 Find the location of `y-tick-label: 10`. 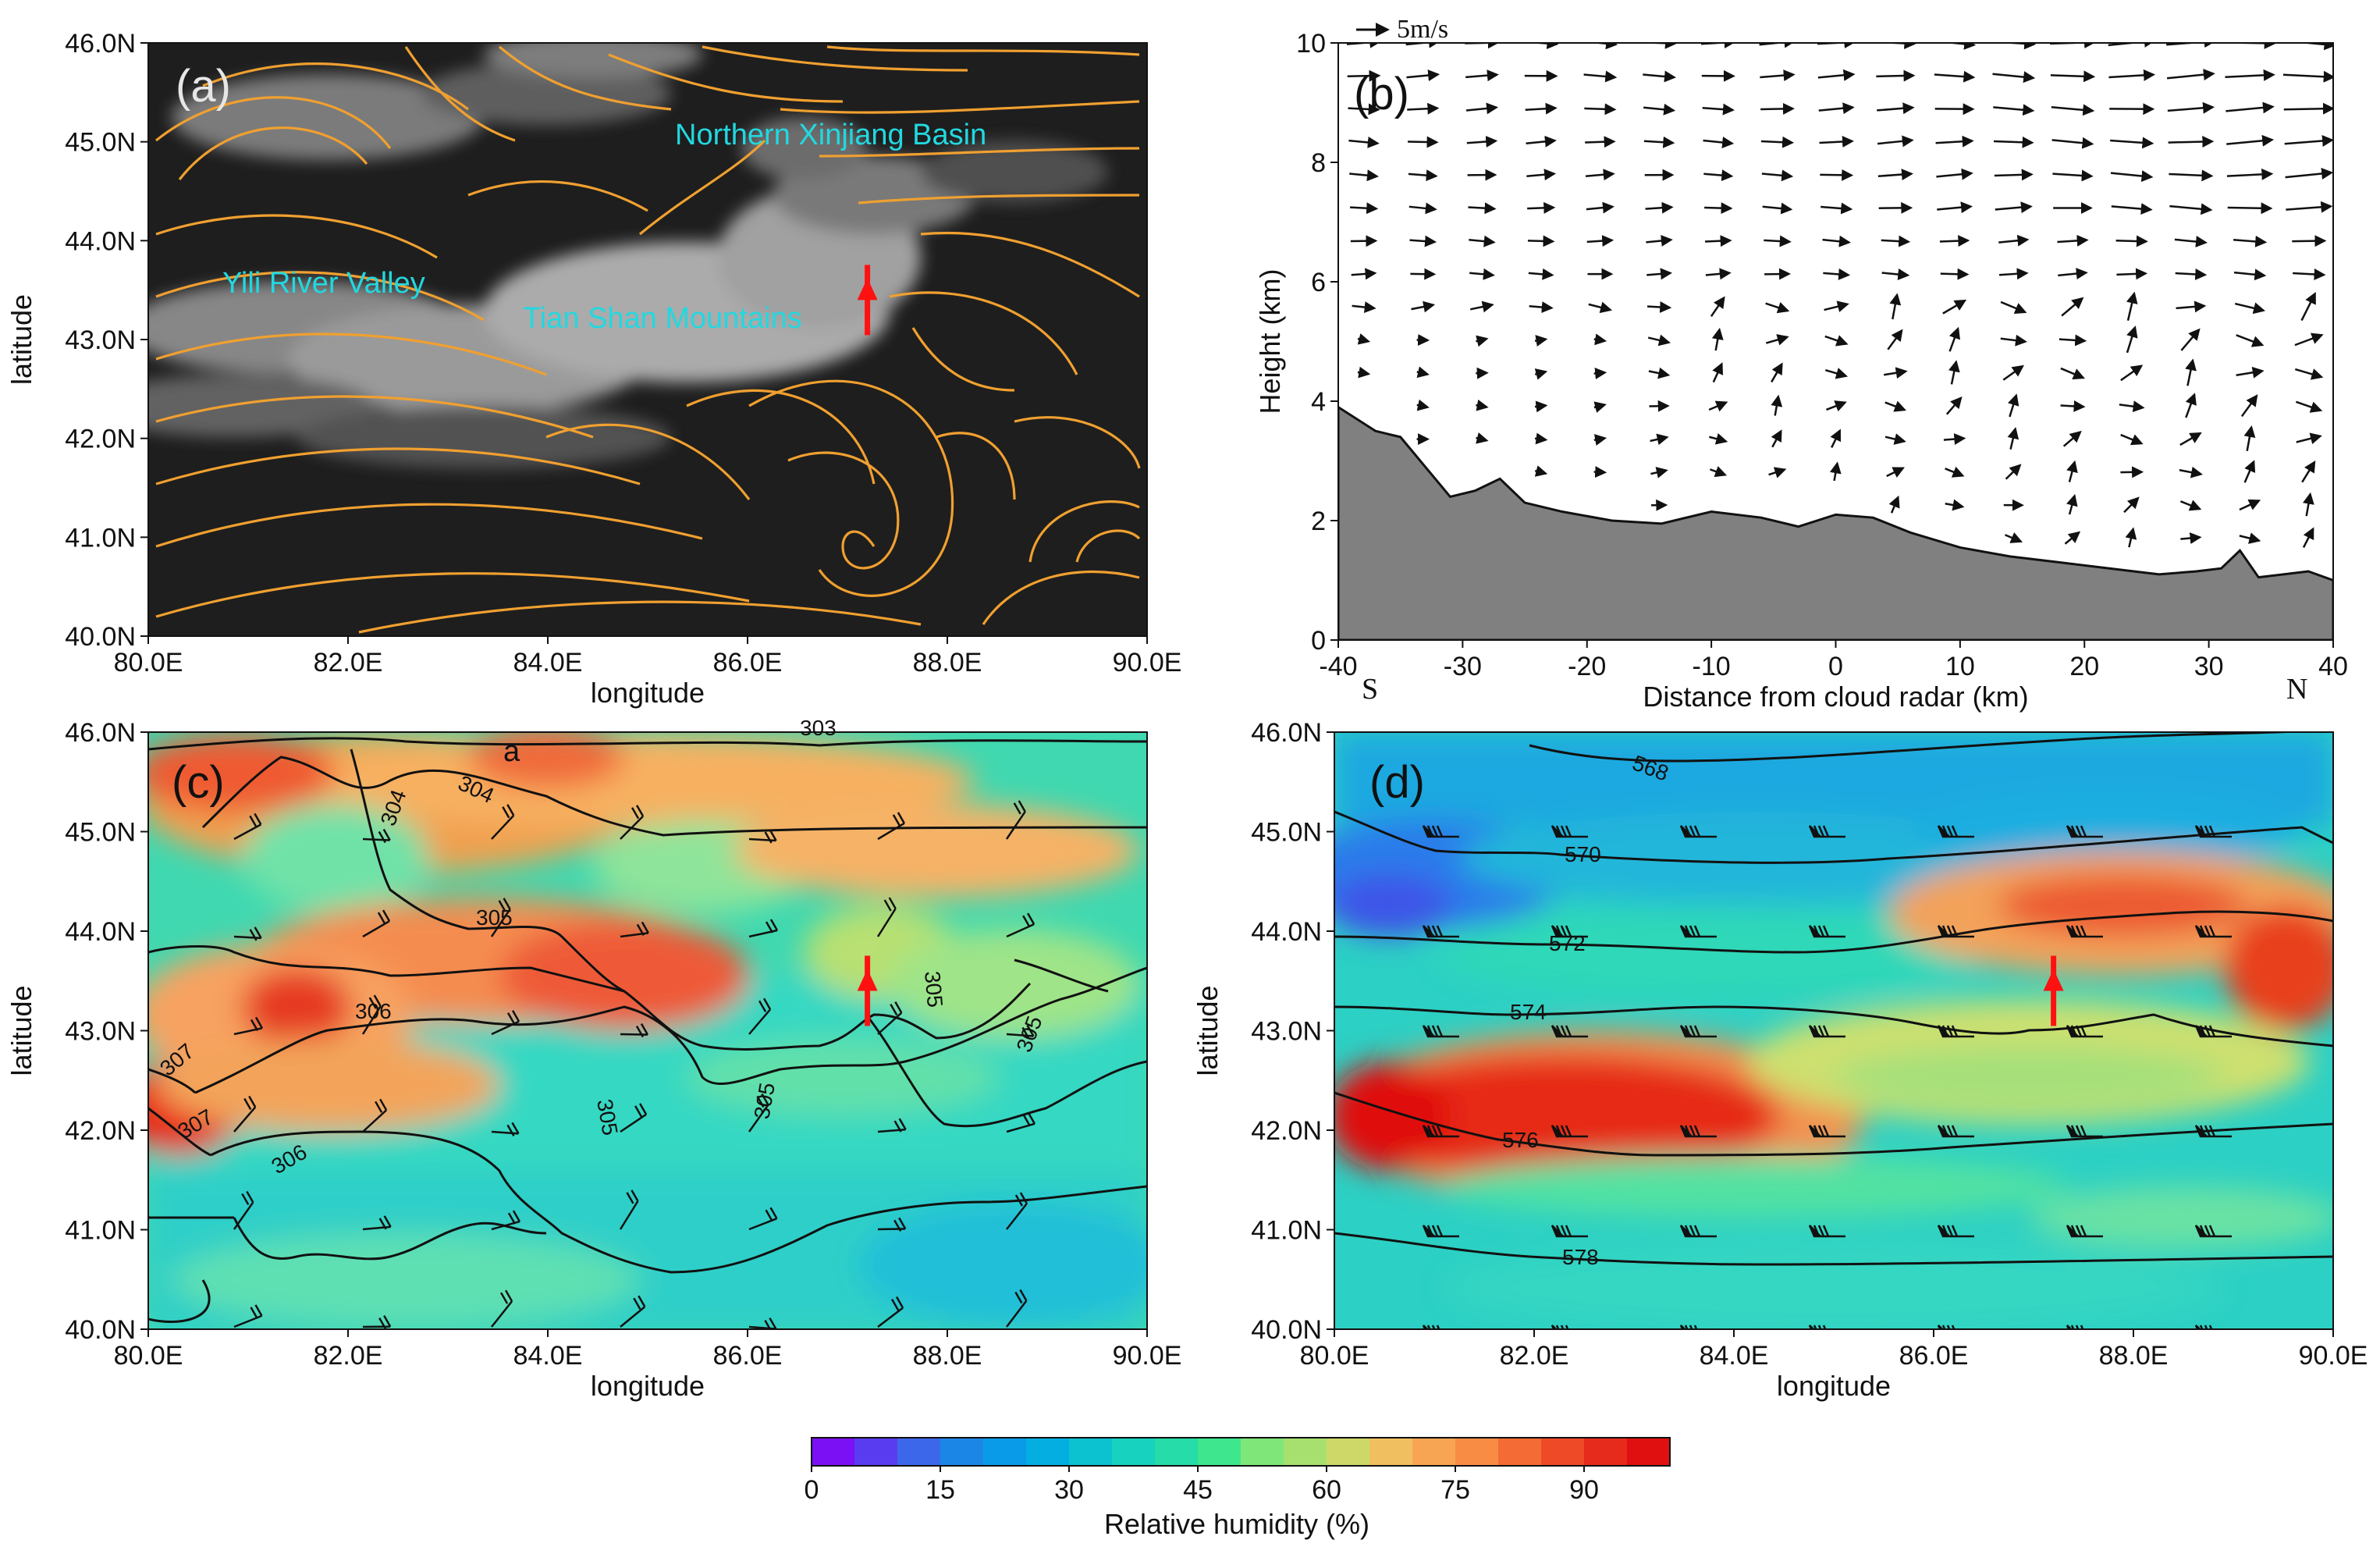

y-tick-label: 10 is located at coordinates (1311, 44).